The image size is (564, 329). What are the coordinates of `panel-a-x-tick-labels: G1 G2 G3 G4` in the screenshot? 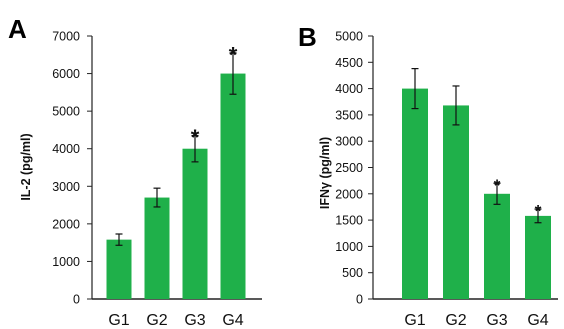 It's located at (175, 320).